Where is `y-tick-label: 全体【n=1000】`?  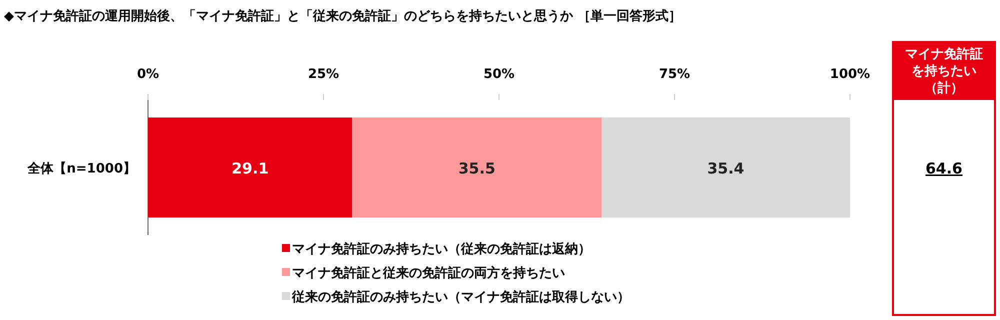
y-tick-label: 全体【n=1000】 is located at coordinates (81, 168).